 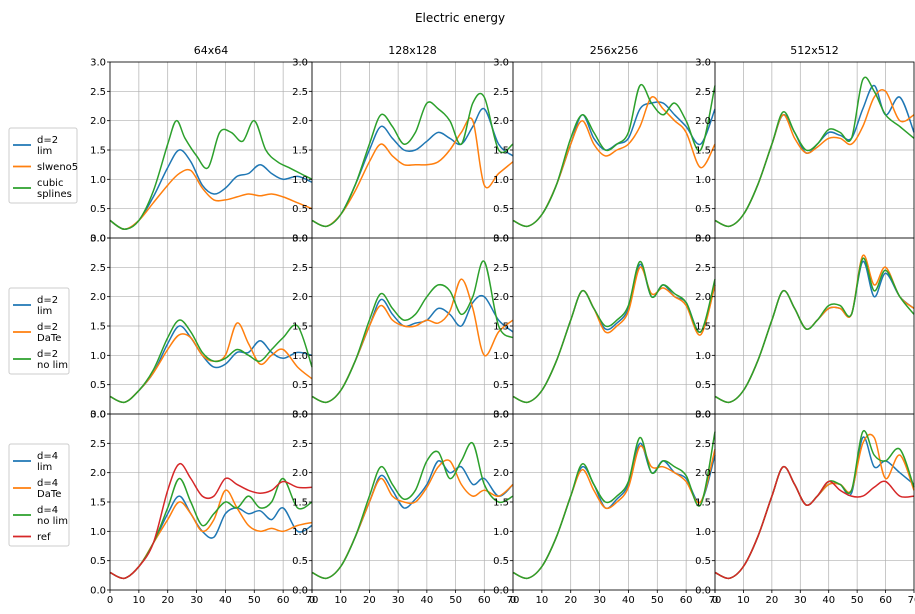 What do you see at coordinates (49, 333) in the screenshot?
I see `legend-label: d=2 DaTe` at bounding box center [49, 333].